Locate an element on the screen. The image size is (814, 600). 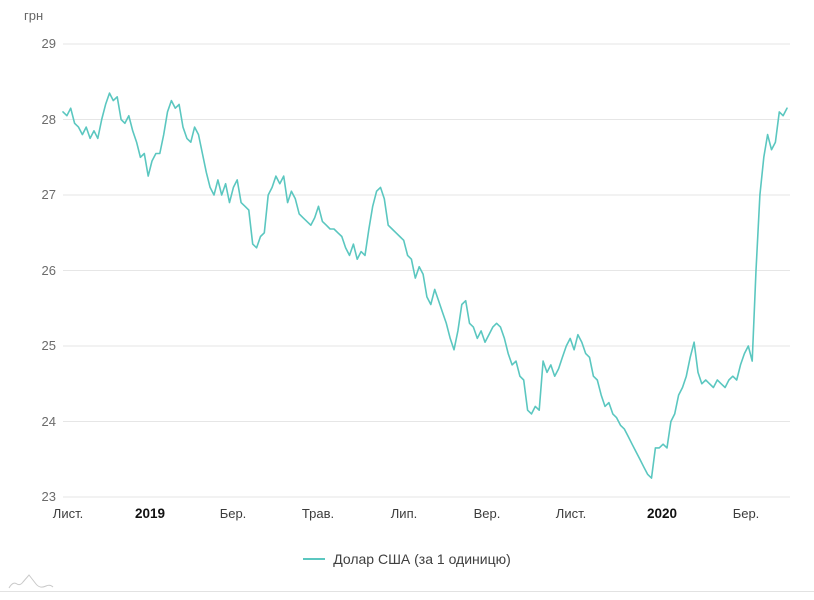
x-tick-label: Лип. is located at coordinates (404, 513).